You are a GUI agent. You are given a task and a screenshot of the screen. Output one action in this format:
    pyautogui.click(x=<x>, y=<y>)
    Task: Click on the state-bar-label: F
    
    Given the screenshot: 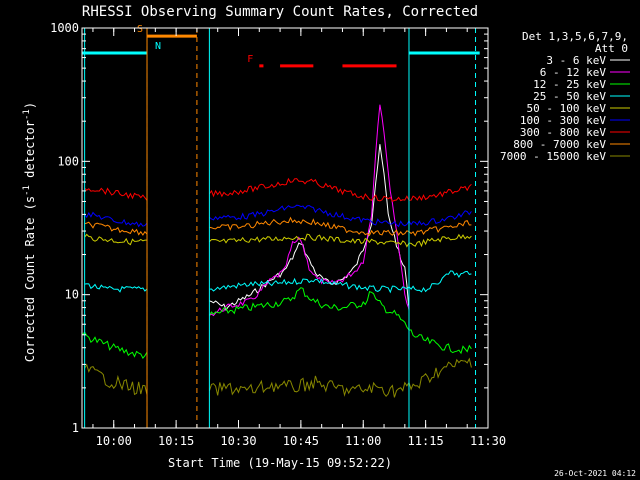 What is the action you would take?
    pyautogui.click(x=250, y=59)
    